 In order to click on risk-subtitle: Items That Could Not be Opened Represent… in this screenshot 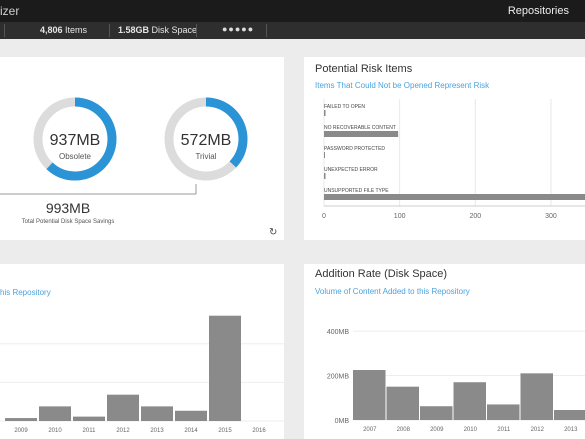, I will do `click(402, 85)`.